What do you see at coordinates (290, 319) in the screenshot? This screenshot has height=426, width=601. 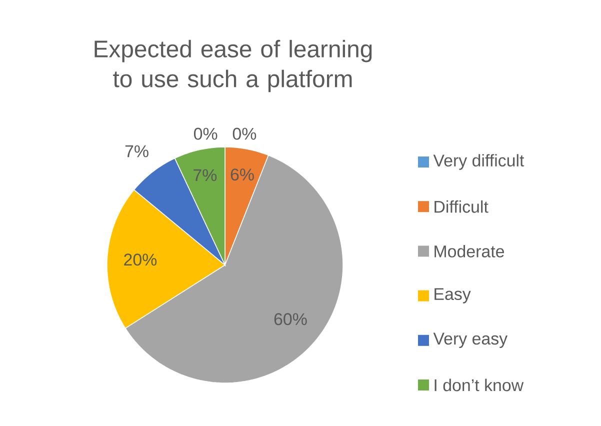 I see `data-label: 60%` at bounding box center [290, 319].